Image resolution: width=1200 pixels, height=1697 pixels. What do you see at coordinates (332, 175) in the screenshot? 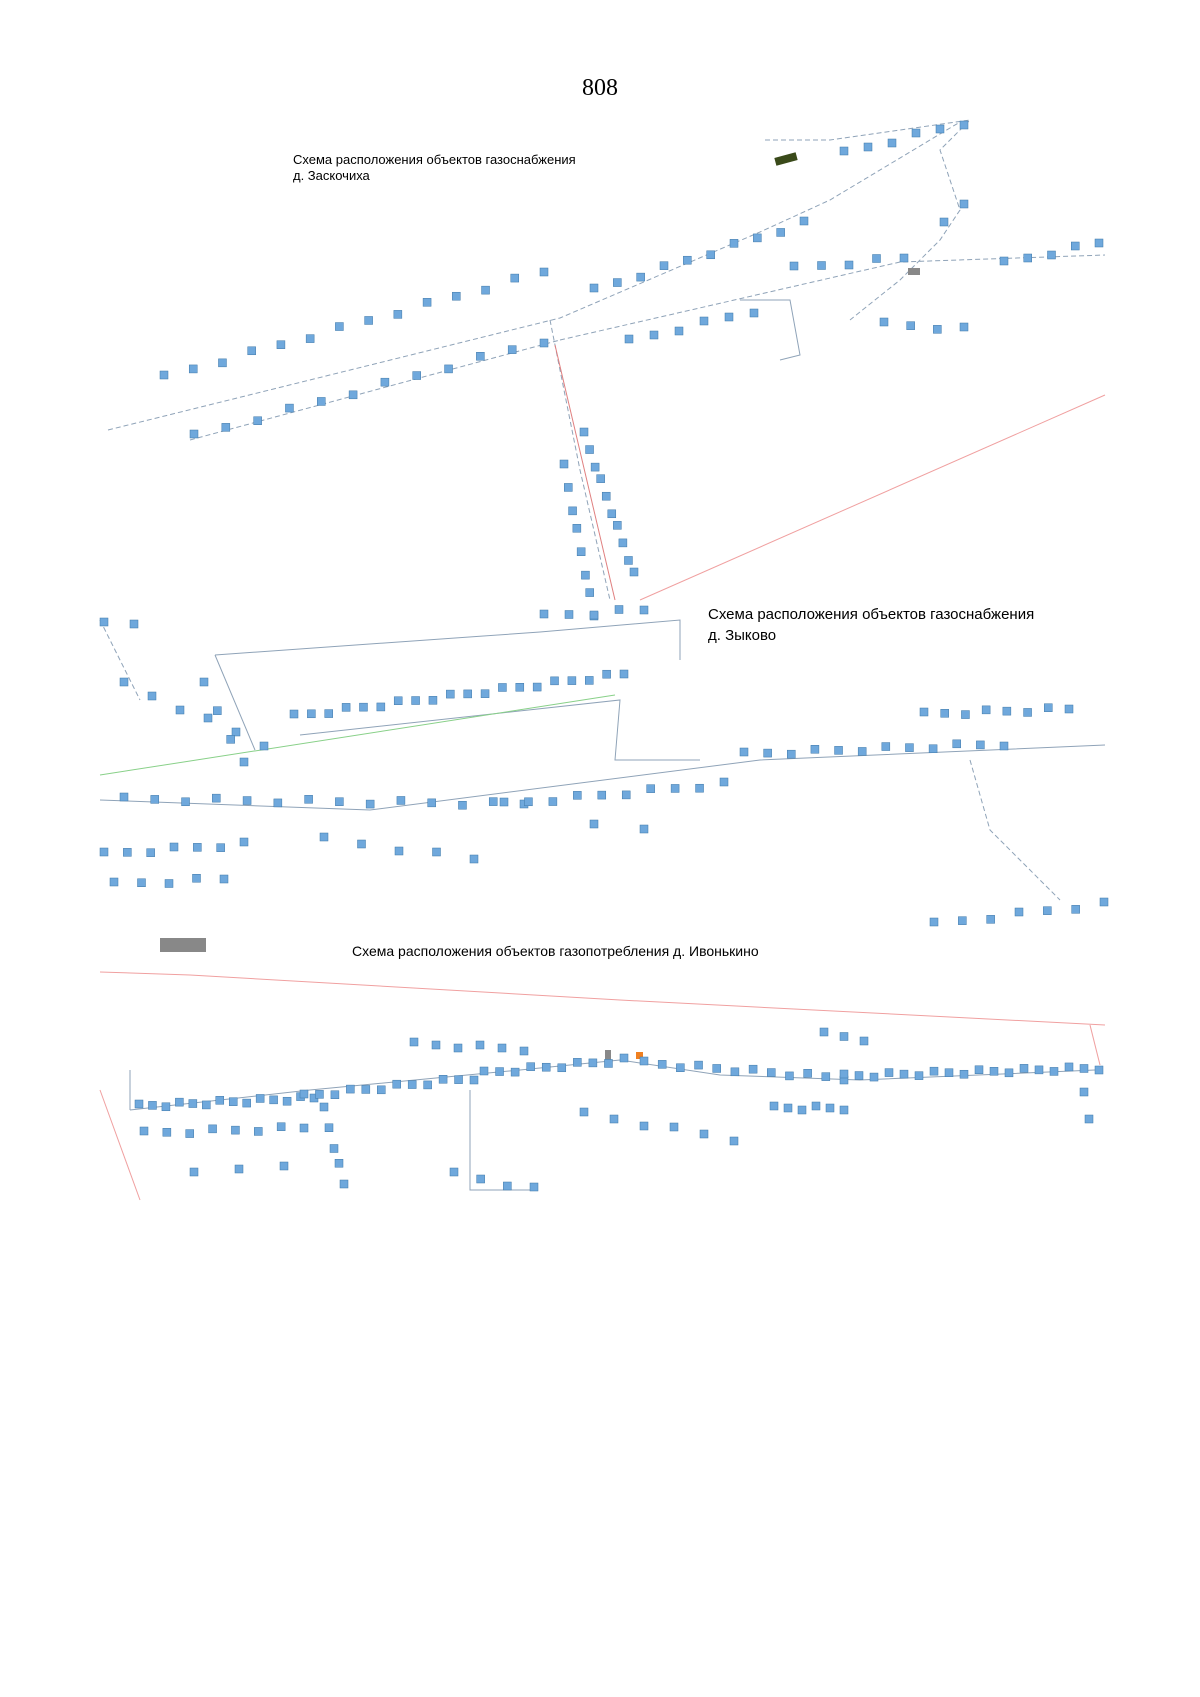
I see `scheme-title: д. Заскочиха` at bounding box center [332, 175].